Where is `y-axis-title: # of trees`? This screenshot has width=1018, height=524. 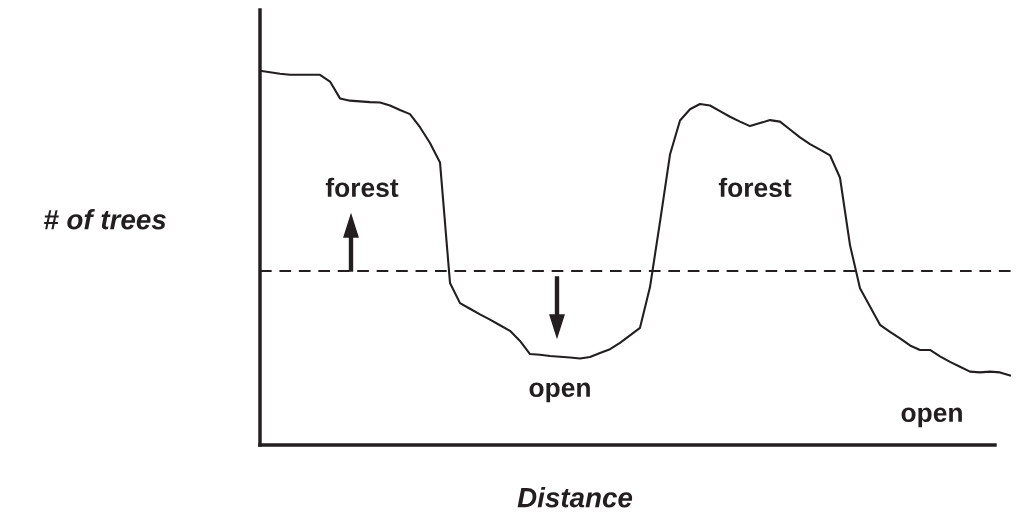
y-axis-title: # of trees is located at coordinates (105, 219).